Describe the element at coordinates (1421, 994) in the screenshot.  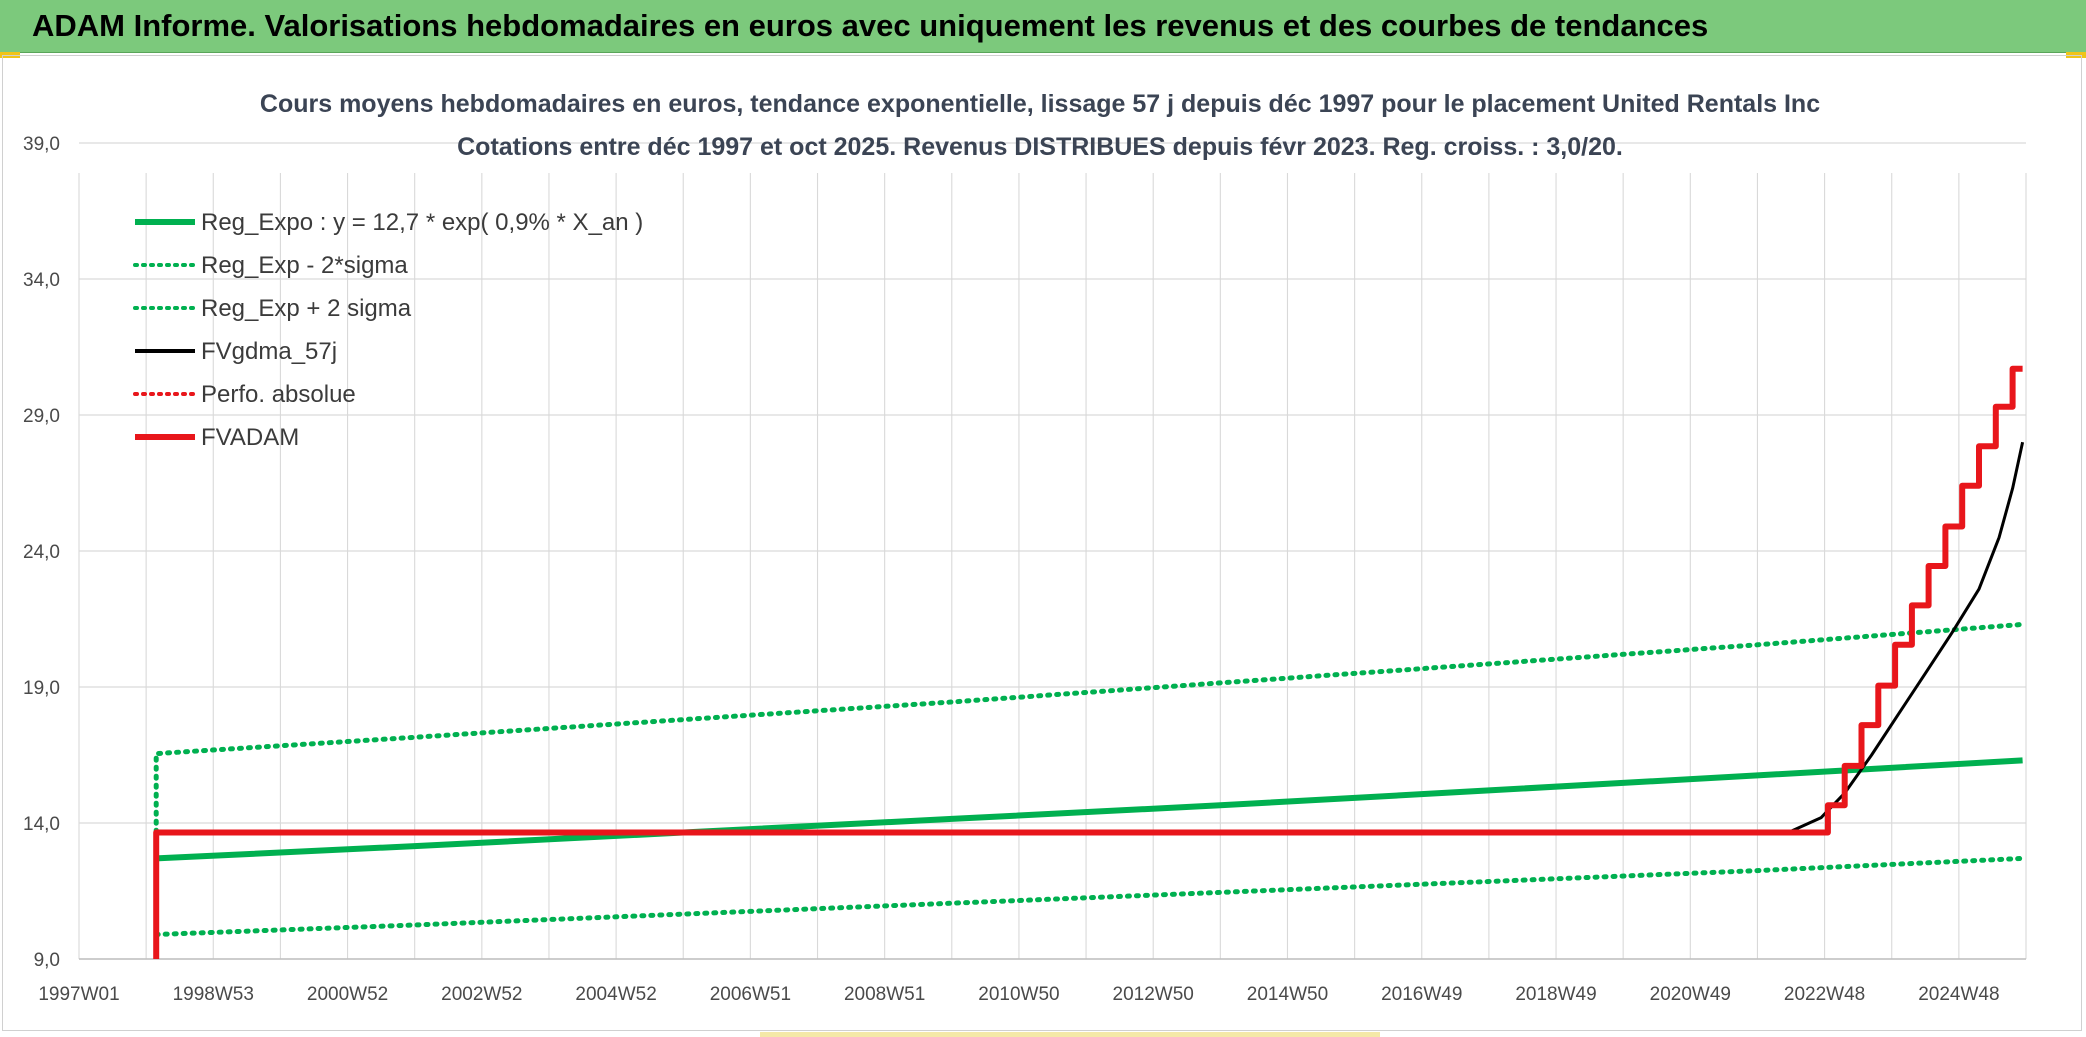
I see `x-tick-label: 2016W49` at that location.